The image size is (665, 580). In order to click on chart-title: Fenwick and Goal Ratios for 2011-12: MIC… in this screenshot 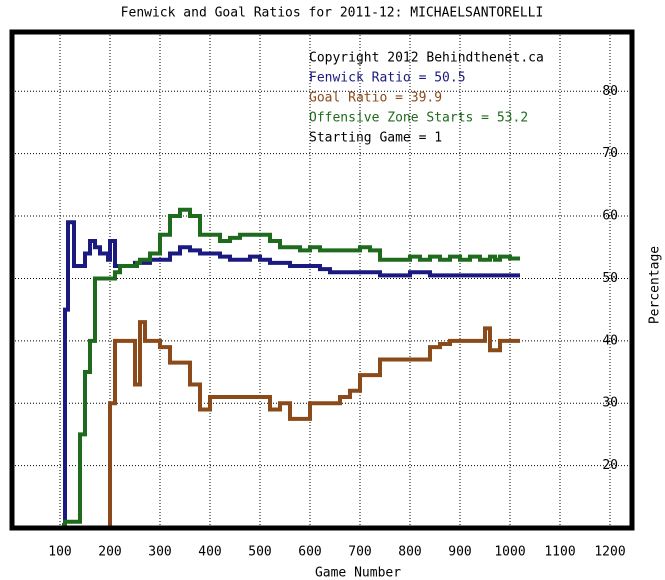, I will do `click(332, 13)`.